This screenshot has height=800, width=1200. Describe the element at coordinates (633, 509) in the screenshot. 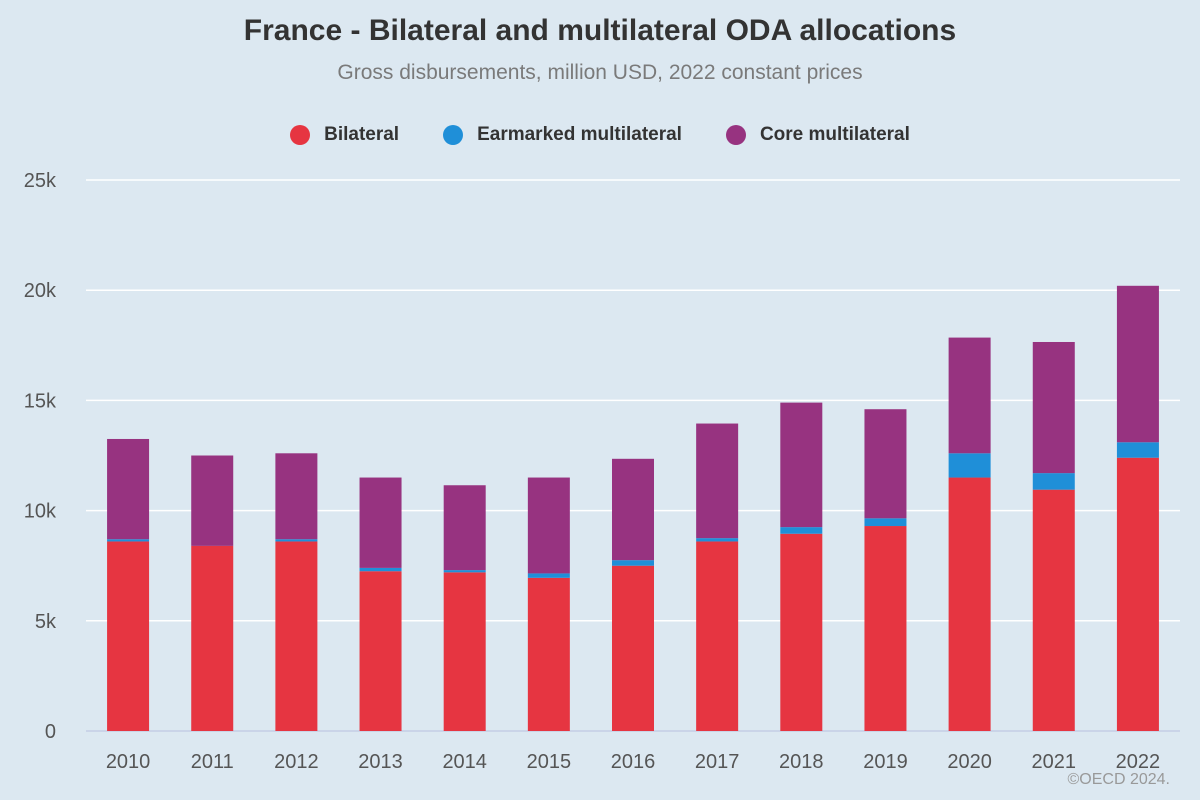

I see `bar-core-multilateral-2016` at that location.